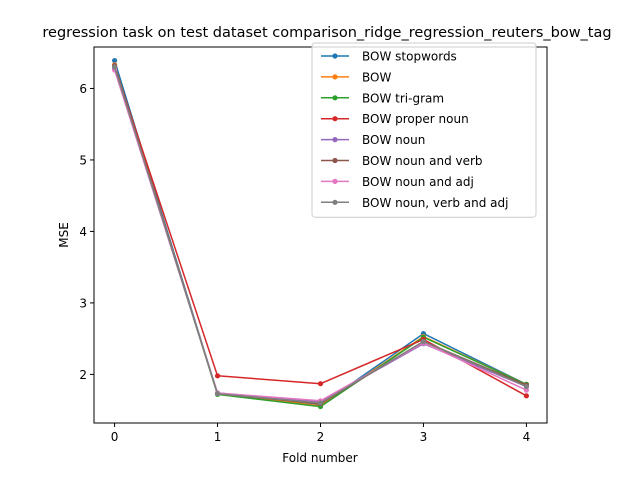 The height and width of the screenshot is (480, 640). I want to click on legend-entry-label: BOW tri-gram, so click(403, 98).